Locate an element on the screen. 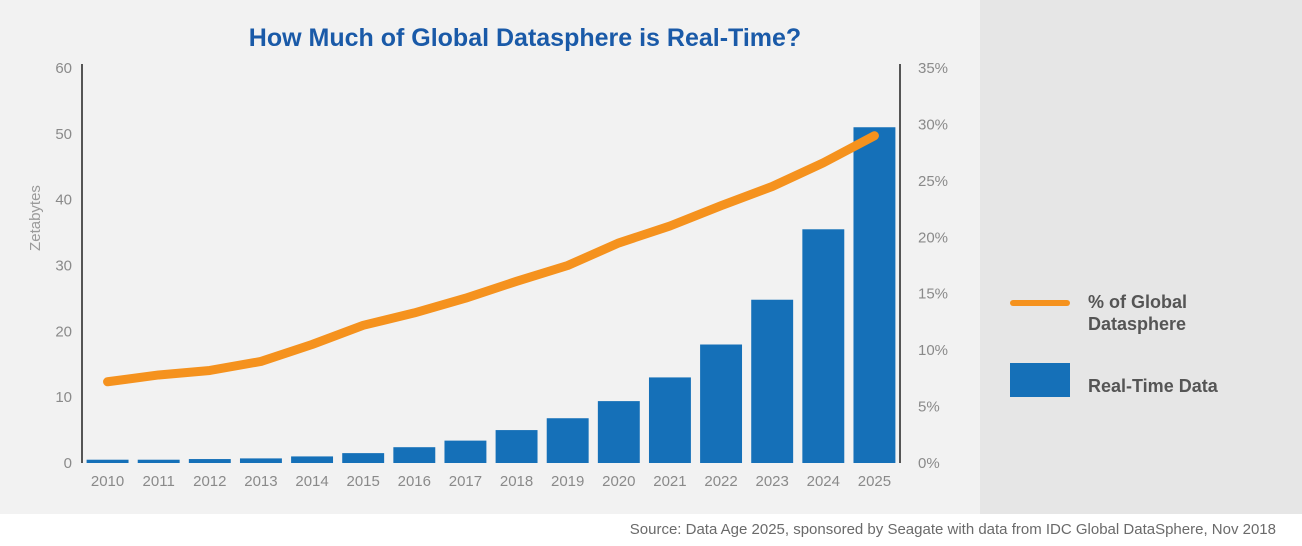 This screenshot has width=1302, height=546. x-tick-2020: 2020 is located at coordinates (618, 481).